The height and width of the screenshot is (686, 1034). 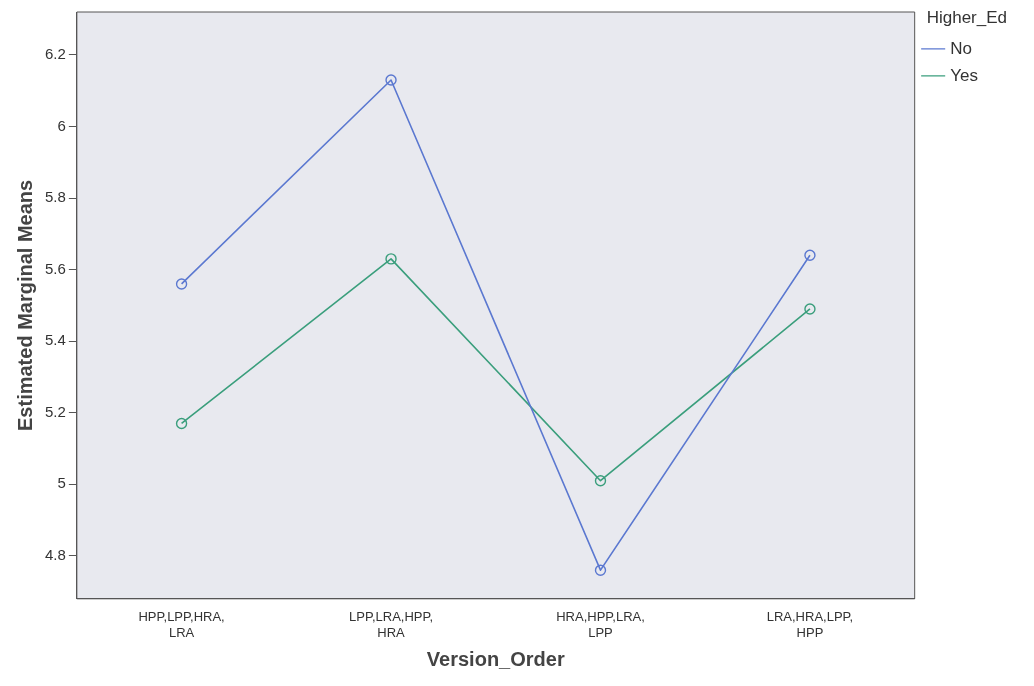 I want to click on x-tick-label: LPP,LRA,HPP,HRA, so click(x=391, y=624).